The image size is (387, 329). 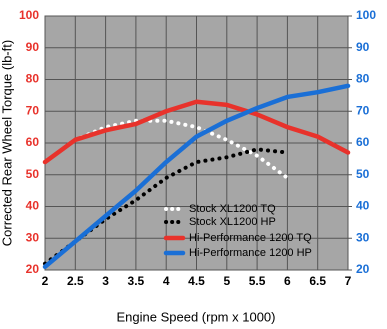 I want to click on y2-tick-label: 50, so click(x=363, y=174).